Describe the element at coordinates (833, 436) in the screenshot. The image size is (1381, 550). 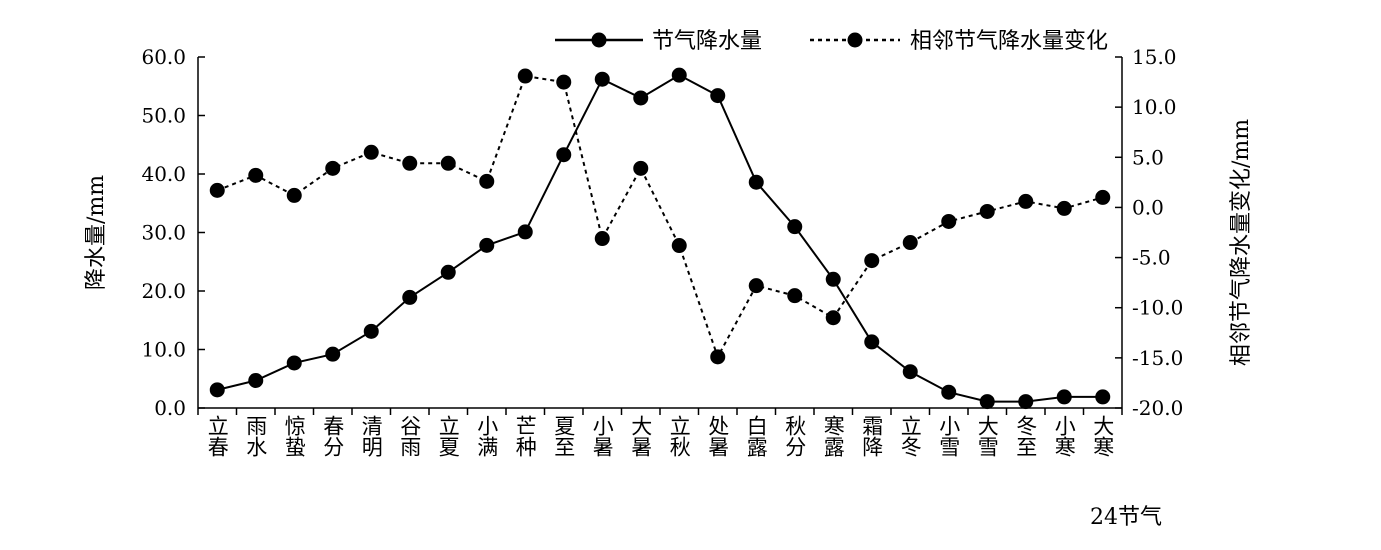
I see `x-category-label: 寒露` at that location.